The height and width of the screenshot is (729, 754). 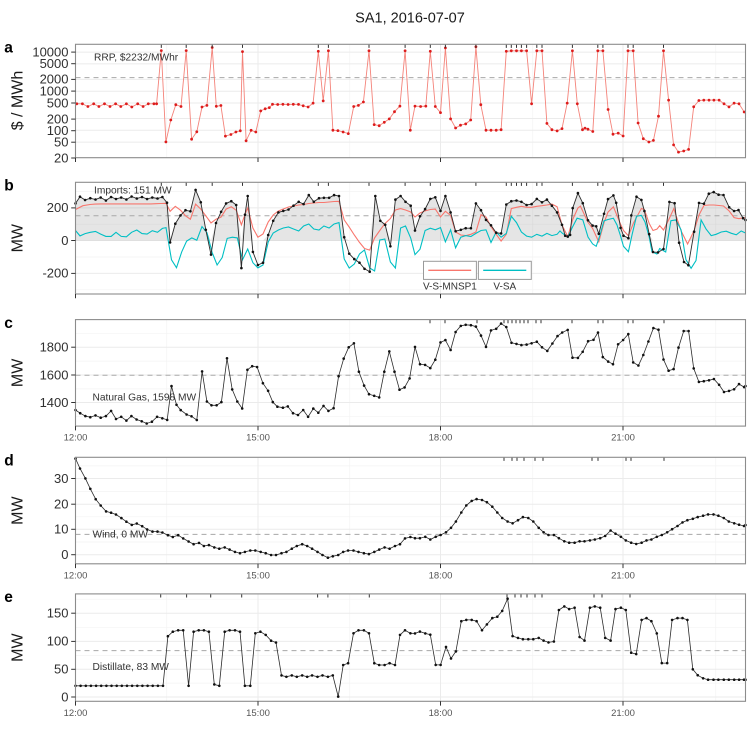 What do you see at coordinates (410, 19) in the screenshot?
I see `svg-text: SA1, 2016-07-07` at bounding box center [410, 19].